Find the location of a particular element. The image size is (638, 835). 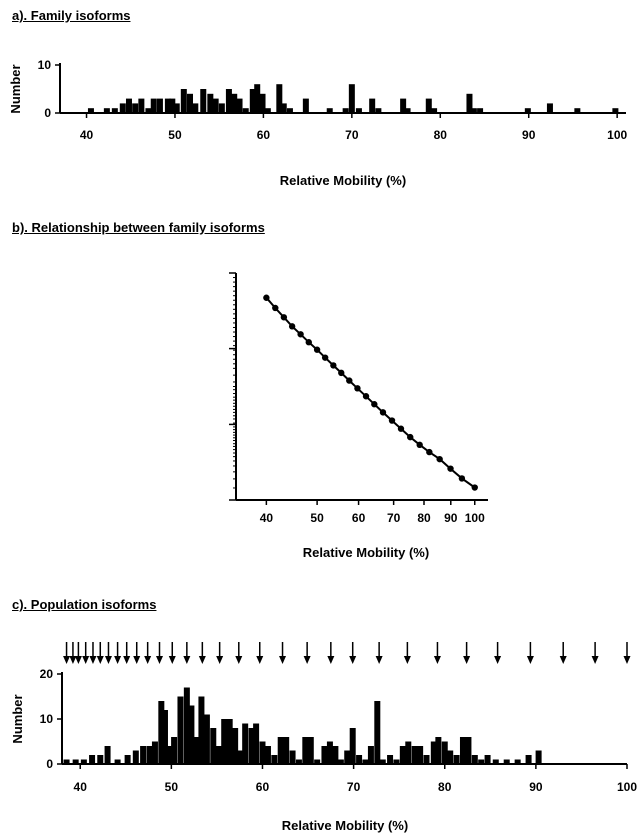

x-tick-label: 90 is located at coordinates (451, 518).